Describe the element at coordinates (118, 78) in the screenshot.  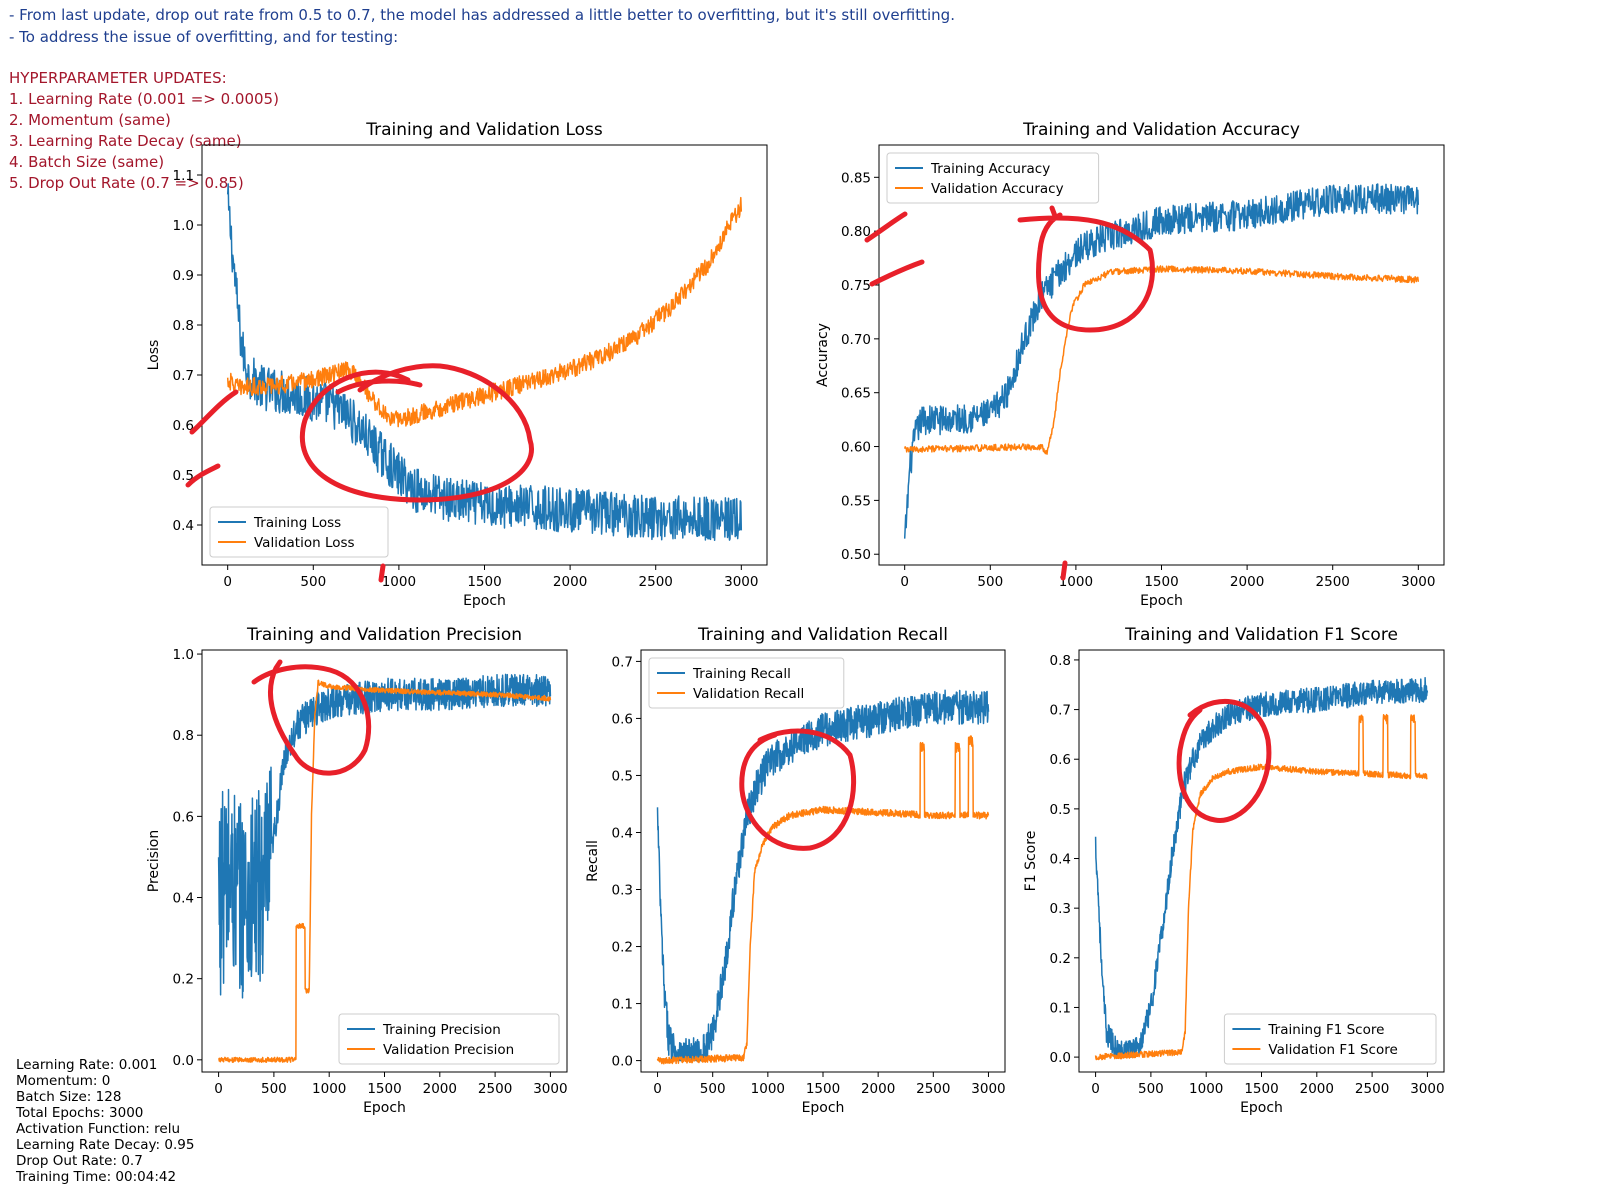
I see `updates-title: HYPERPARAMETER UPDATES:` at that location.